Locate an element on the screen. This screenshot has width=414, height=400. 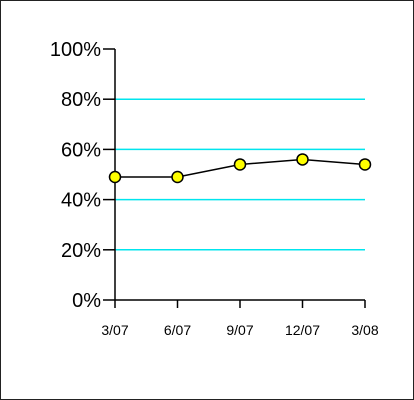
data-series is located at coordinates (240, 168).